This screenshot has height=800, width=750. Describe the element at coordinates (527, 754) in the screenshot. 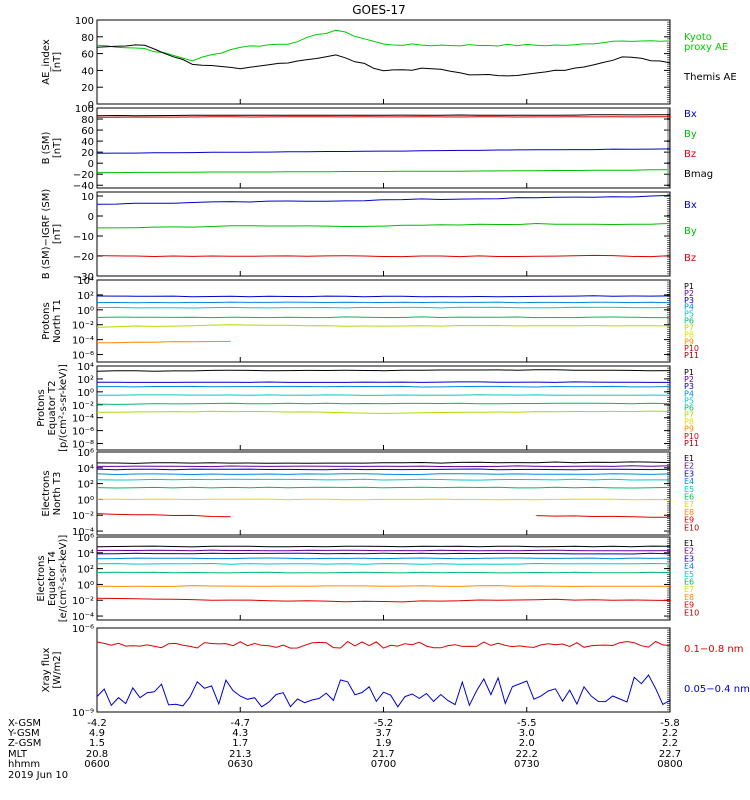

I see `ephemeris-value: 22.2` at that location.